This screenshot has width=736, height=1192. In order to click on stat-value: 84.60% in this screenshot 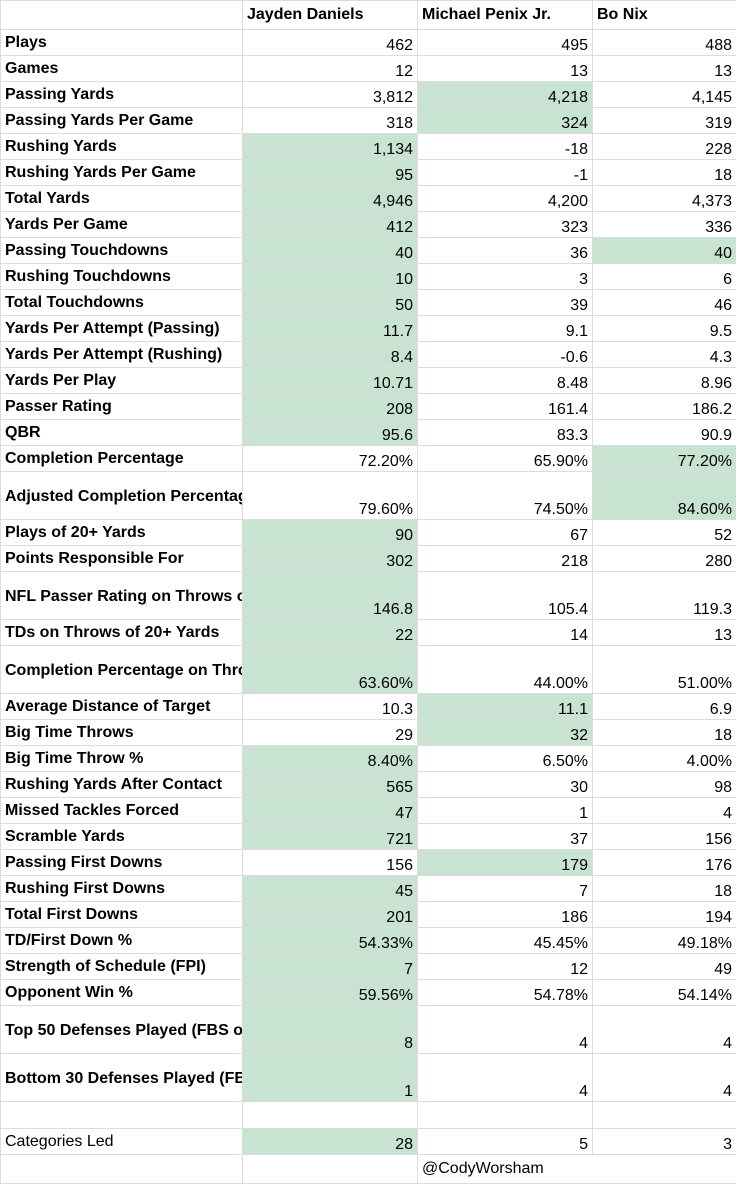, I will do `click(664, 495)`.